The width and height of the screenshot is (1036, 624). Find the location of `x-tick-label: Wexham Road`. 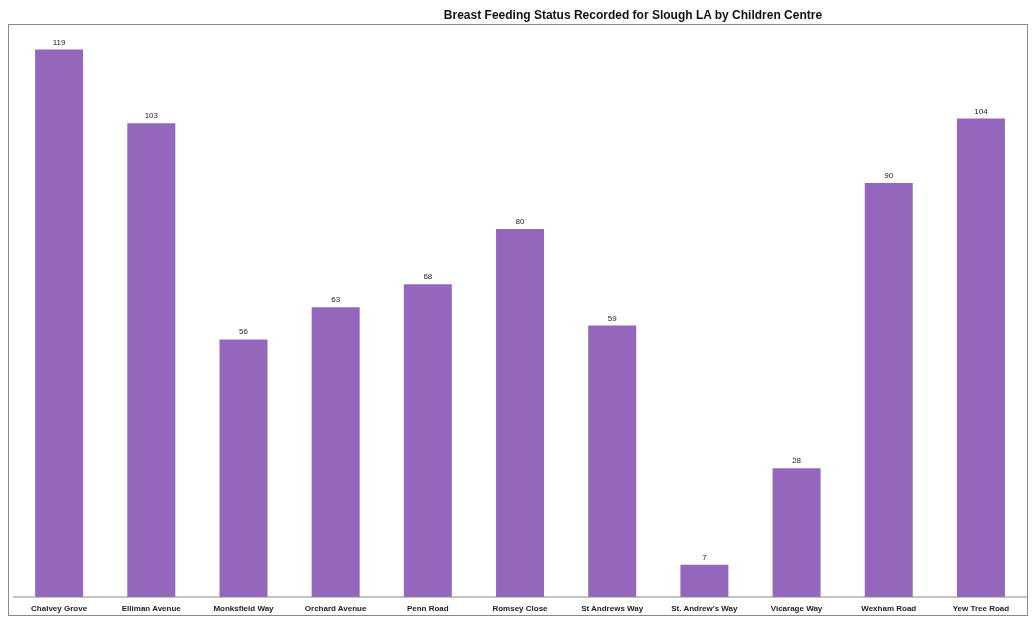

x-tick-label: Wexham Road is located at coordinates (889, 608).